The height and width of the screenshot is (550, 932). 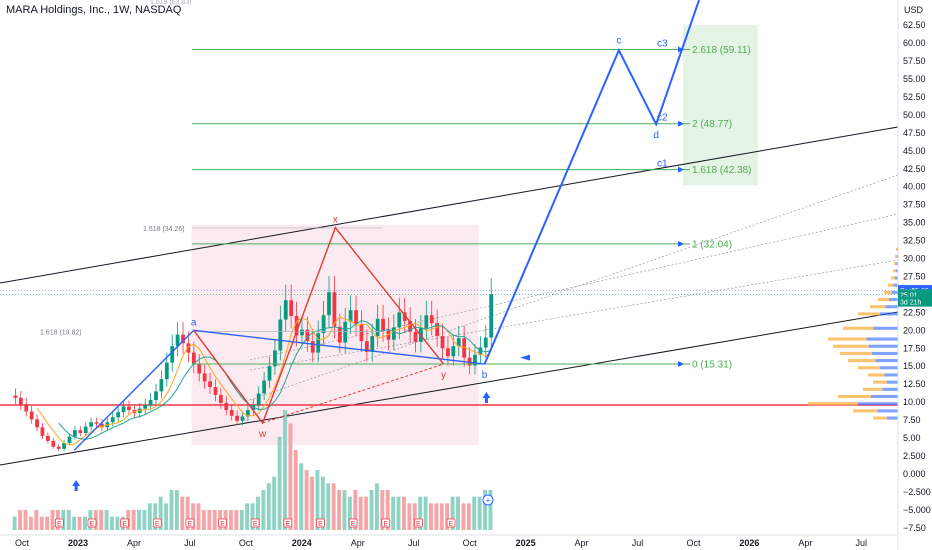 What do you see at coordinates (914, 151) in the screenshot?
I see `y-tick-label: 45.00` at bounding box center [914, 151].